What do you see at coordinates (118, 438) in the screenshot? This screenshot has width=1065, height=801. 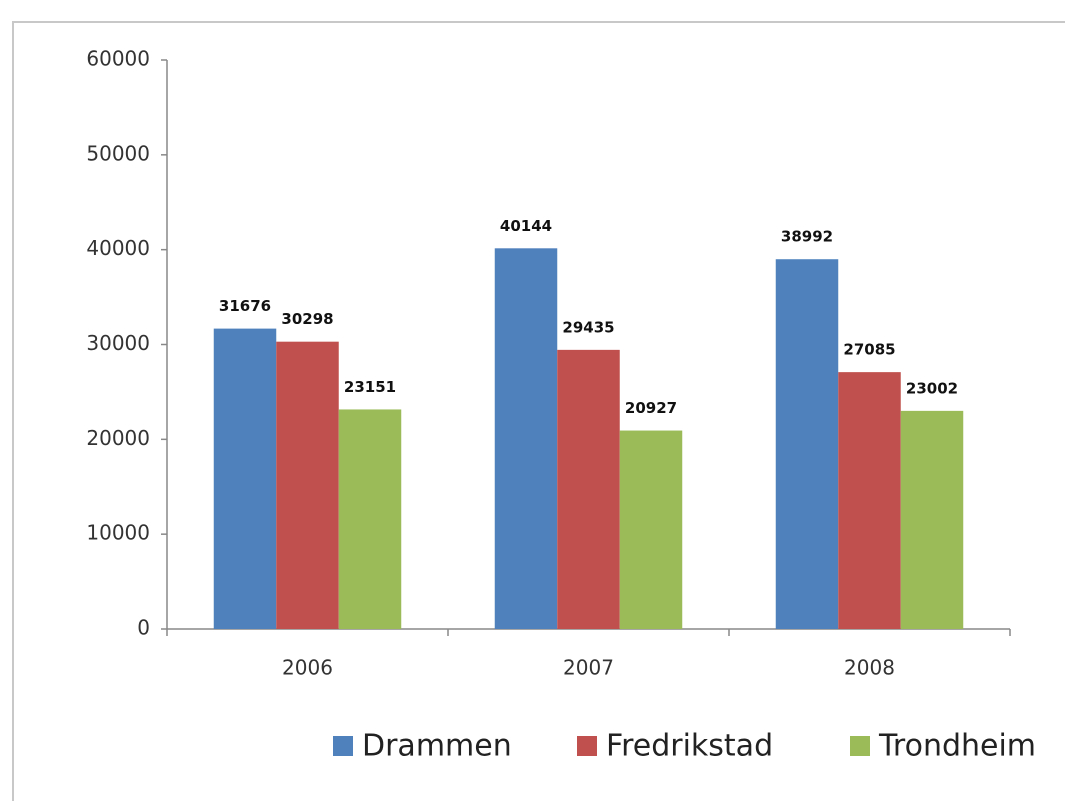 I see `y-tick-label: 20000` at bounding box center [118, 438].